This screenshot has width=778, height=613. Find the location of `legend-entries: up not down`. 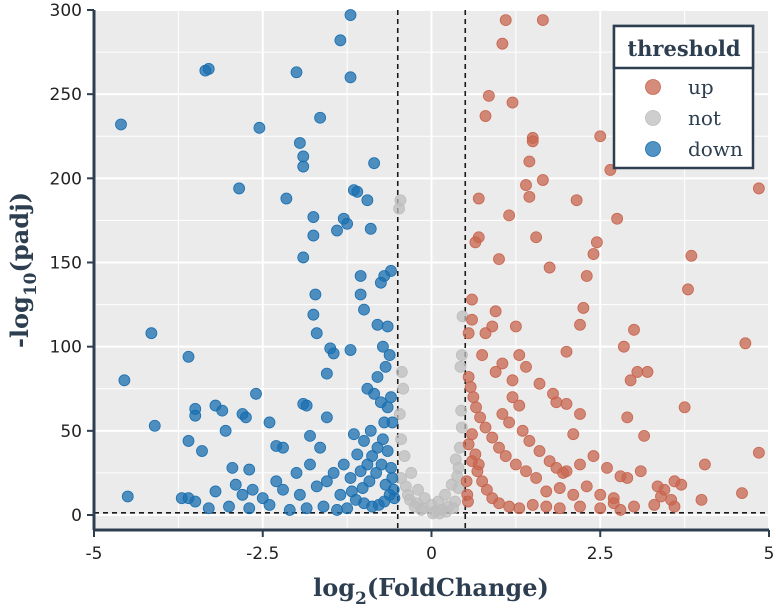

legend-entries: up not down is located at coordinates (694, 118).